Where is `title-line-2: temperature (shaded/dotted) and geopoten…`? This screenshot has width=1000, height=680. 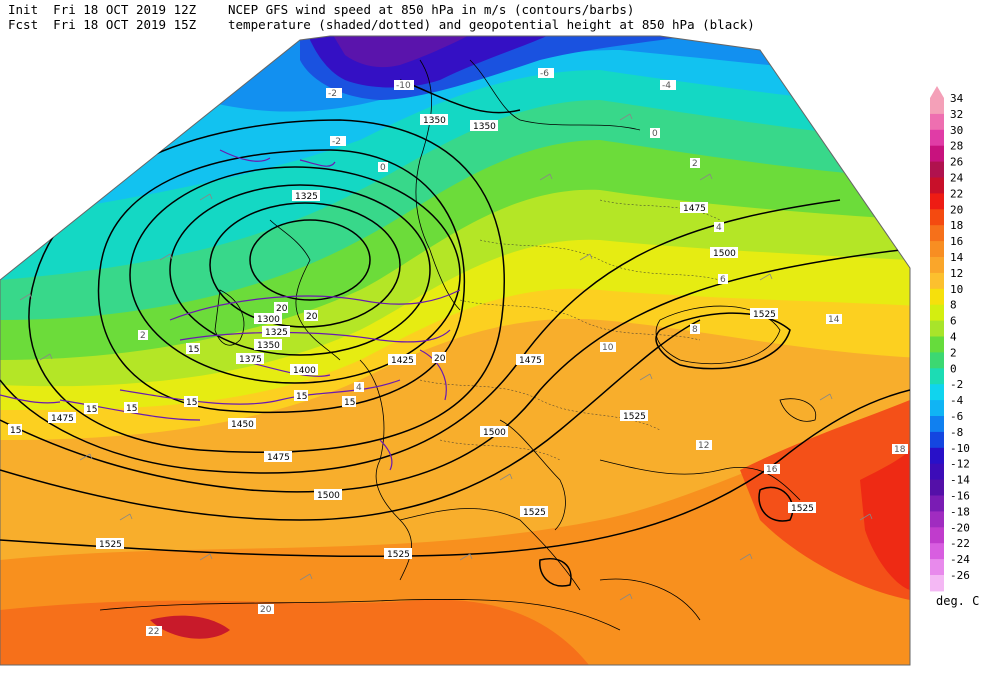 title-line-2: temperature (shaded/dotted) and geopoten… is located at coordinates (491, 24).